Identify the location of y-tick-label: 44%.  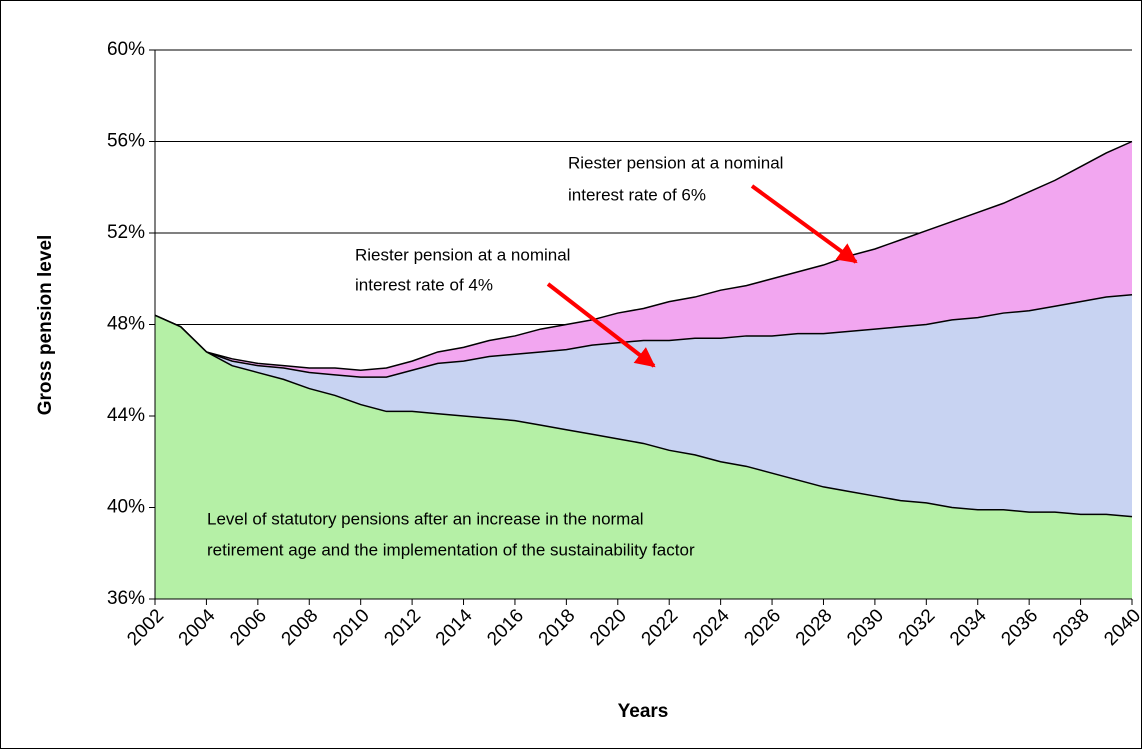
(126, 415).